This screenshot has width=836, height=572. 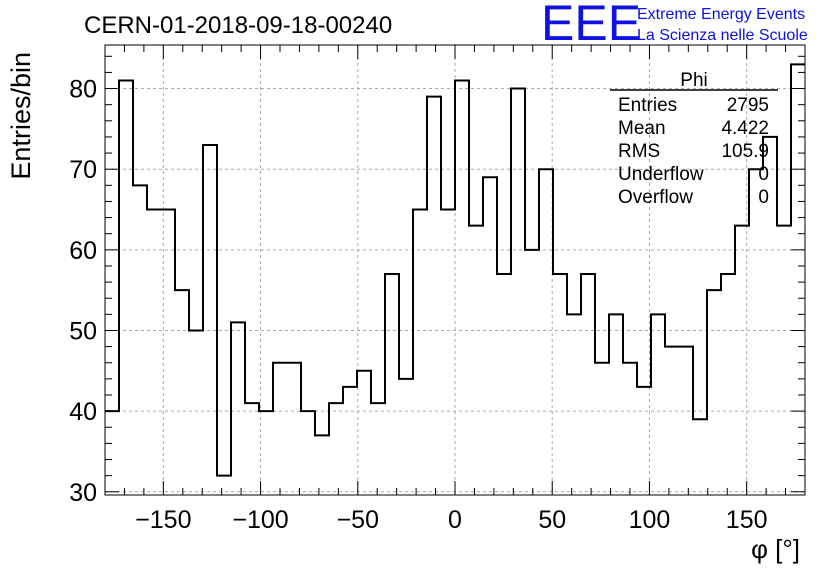 What do you see at coordinates (655, 197) in the screenshot?
I see `stats-label-overflow: Overflow` at bounding box center [655, 197].